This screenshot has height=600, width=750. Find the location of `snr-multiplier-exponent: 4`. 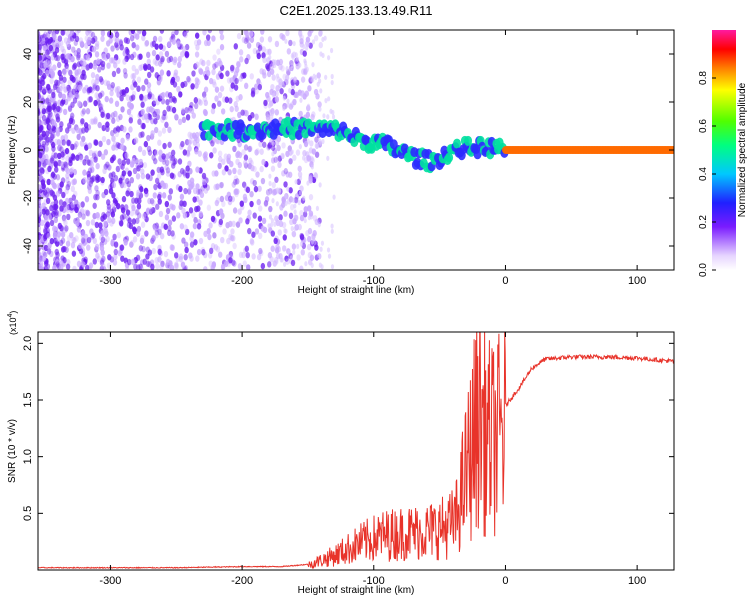

snr-multiplier-exponent: 4 is located at coordinates (10, 315).